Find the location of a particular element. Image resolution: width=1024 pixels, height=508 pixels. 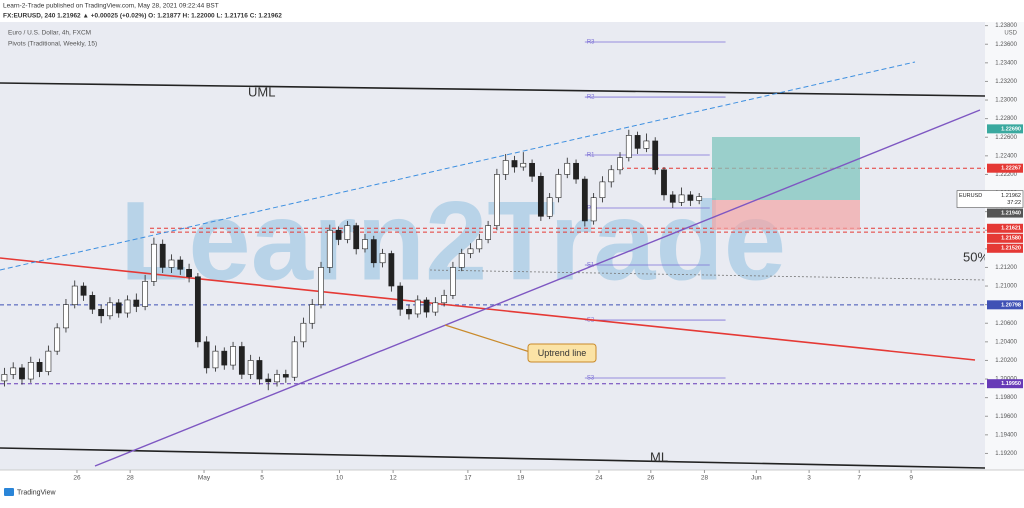

ml-label: ML is located at coordinates (659, 456).